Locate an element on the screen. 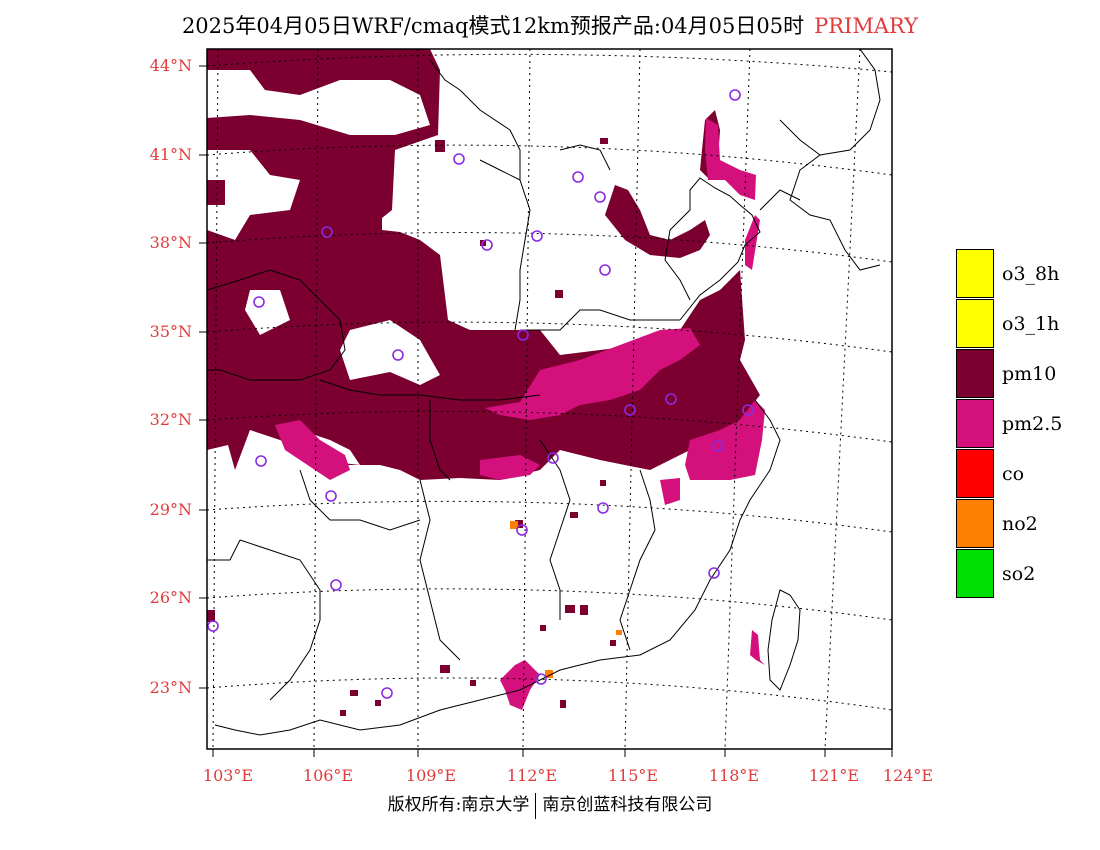 This screenshot has width=1100, height=850. lon-label-103: 103°E is located at coordinates (228, 775).